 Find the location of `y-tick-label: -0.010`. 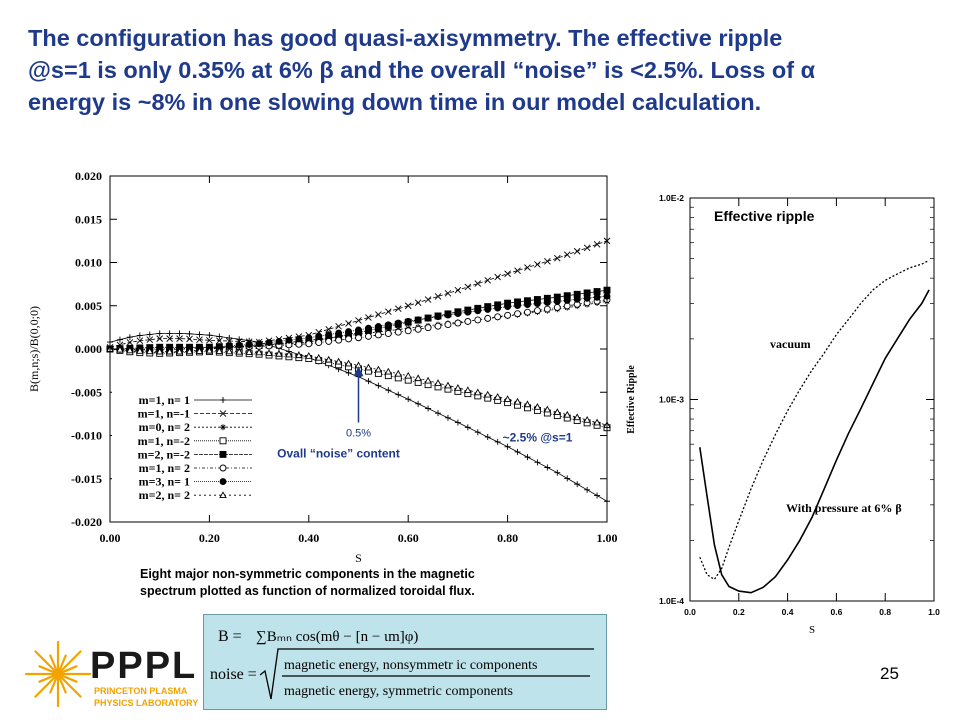

y-tick-label: -0.010 is located at coordinates (86, 436).